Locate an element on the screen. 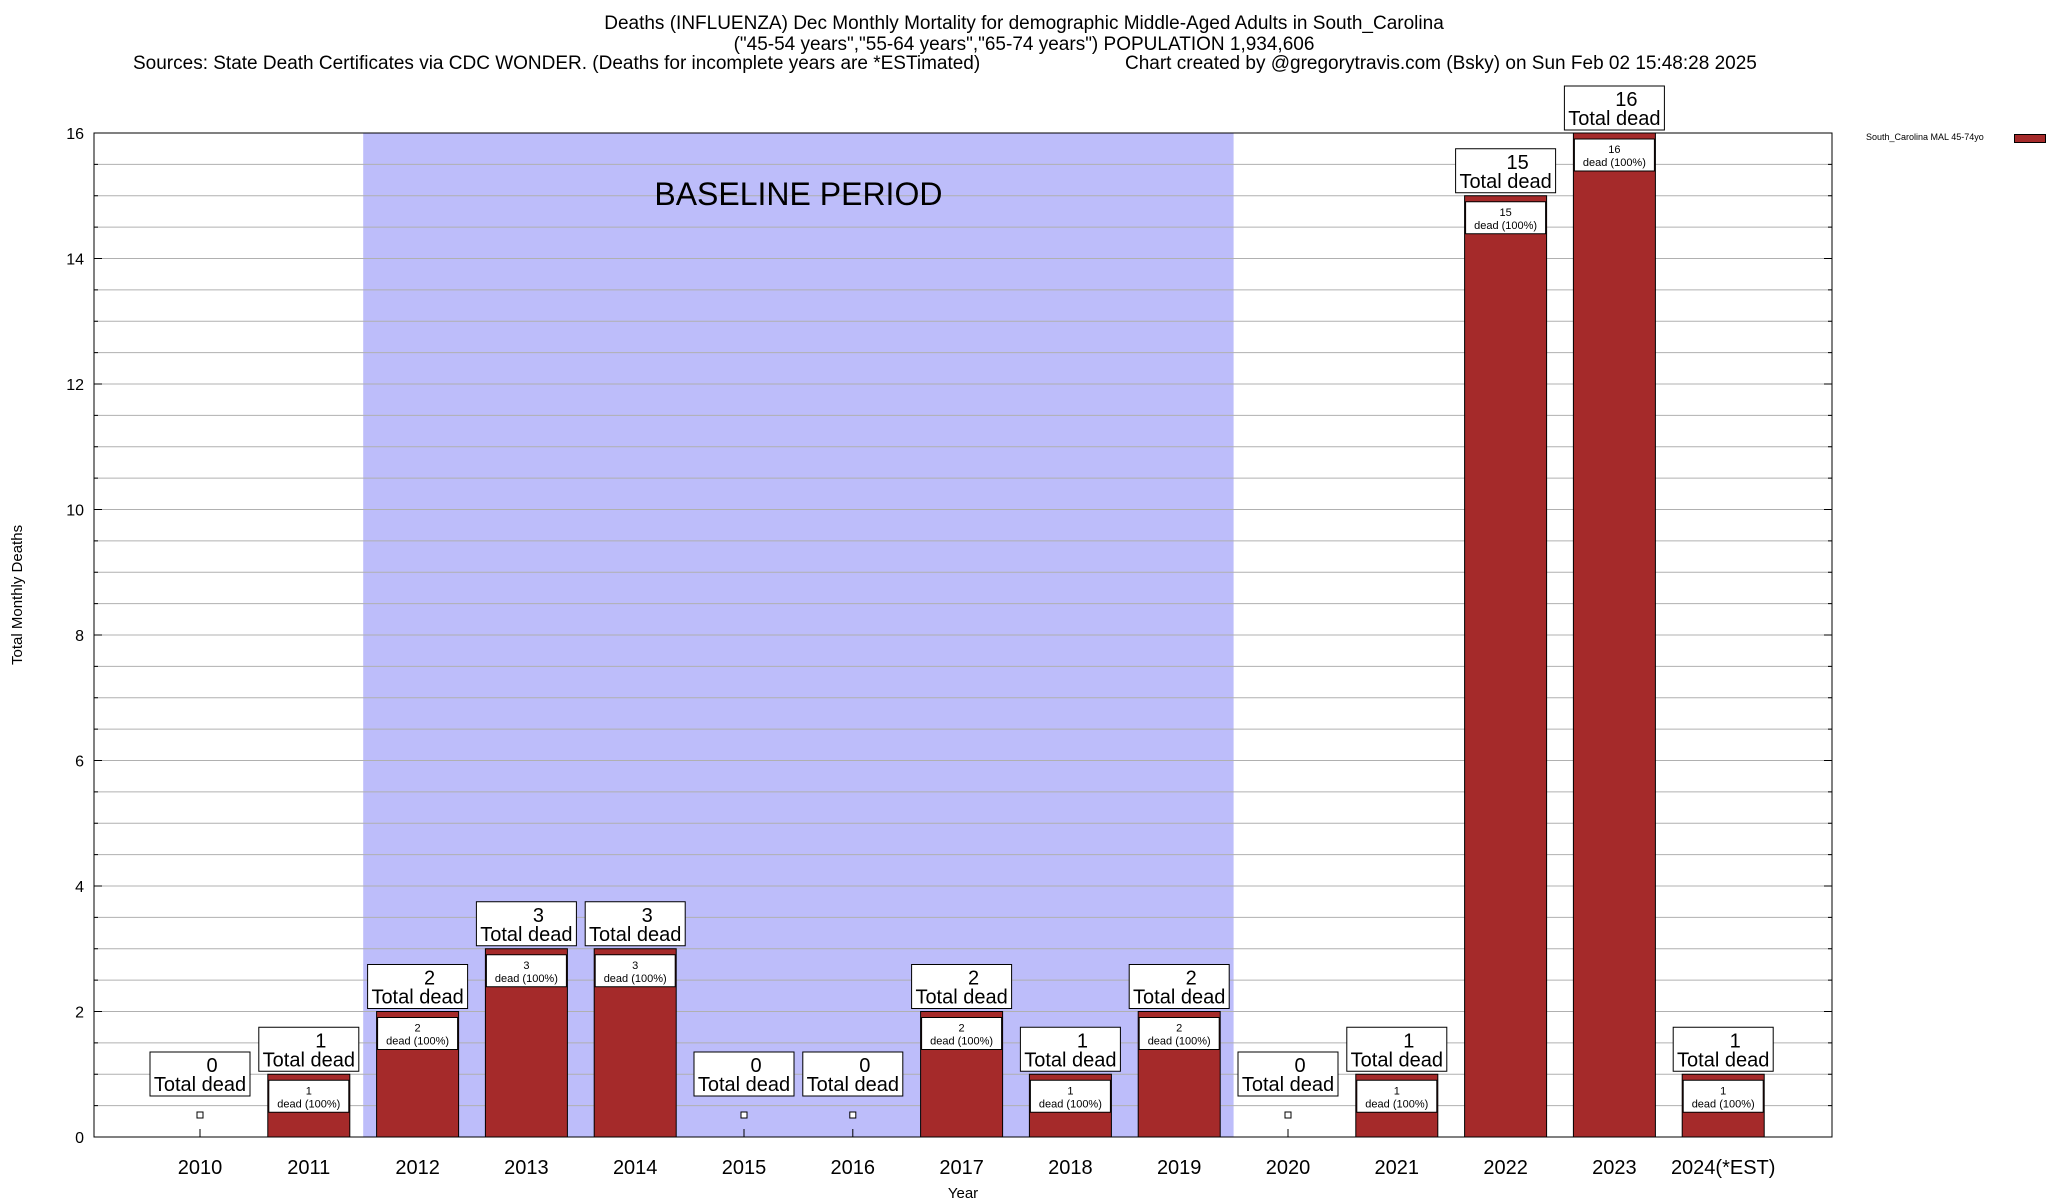 The width and height of the screenshot is (2048, 1202). legend-label: South_Carolina MAL 45-74yo is located at coordinates (1925, 137).